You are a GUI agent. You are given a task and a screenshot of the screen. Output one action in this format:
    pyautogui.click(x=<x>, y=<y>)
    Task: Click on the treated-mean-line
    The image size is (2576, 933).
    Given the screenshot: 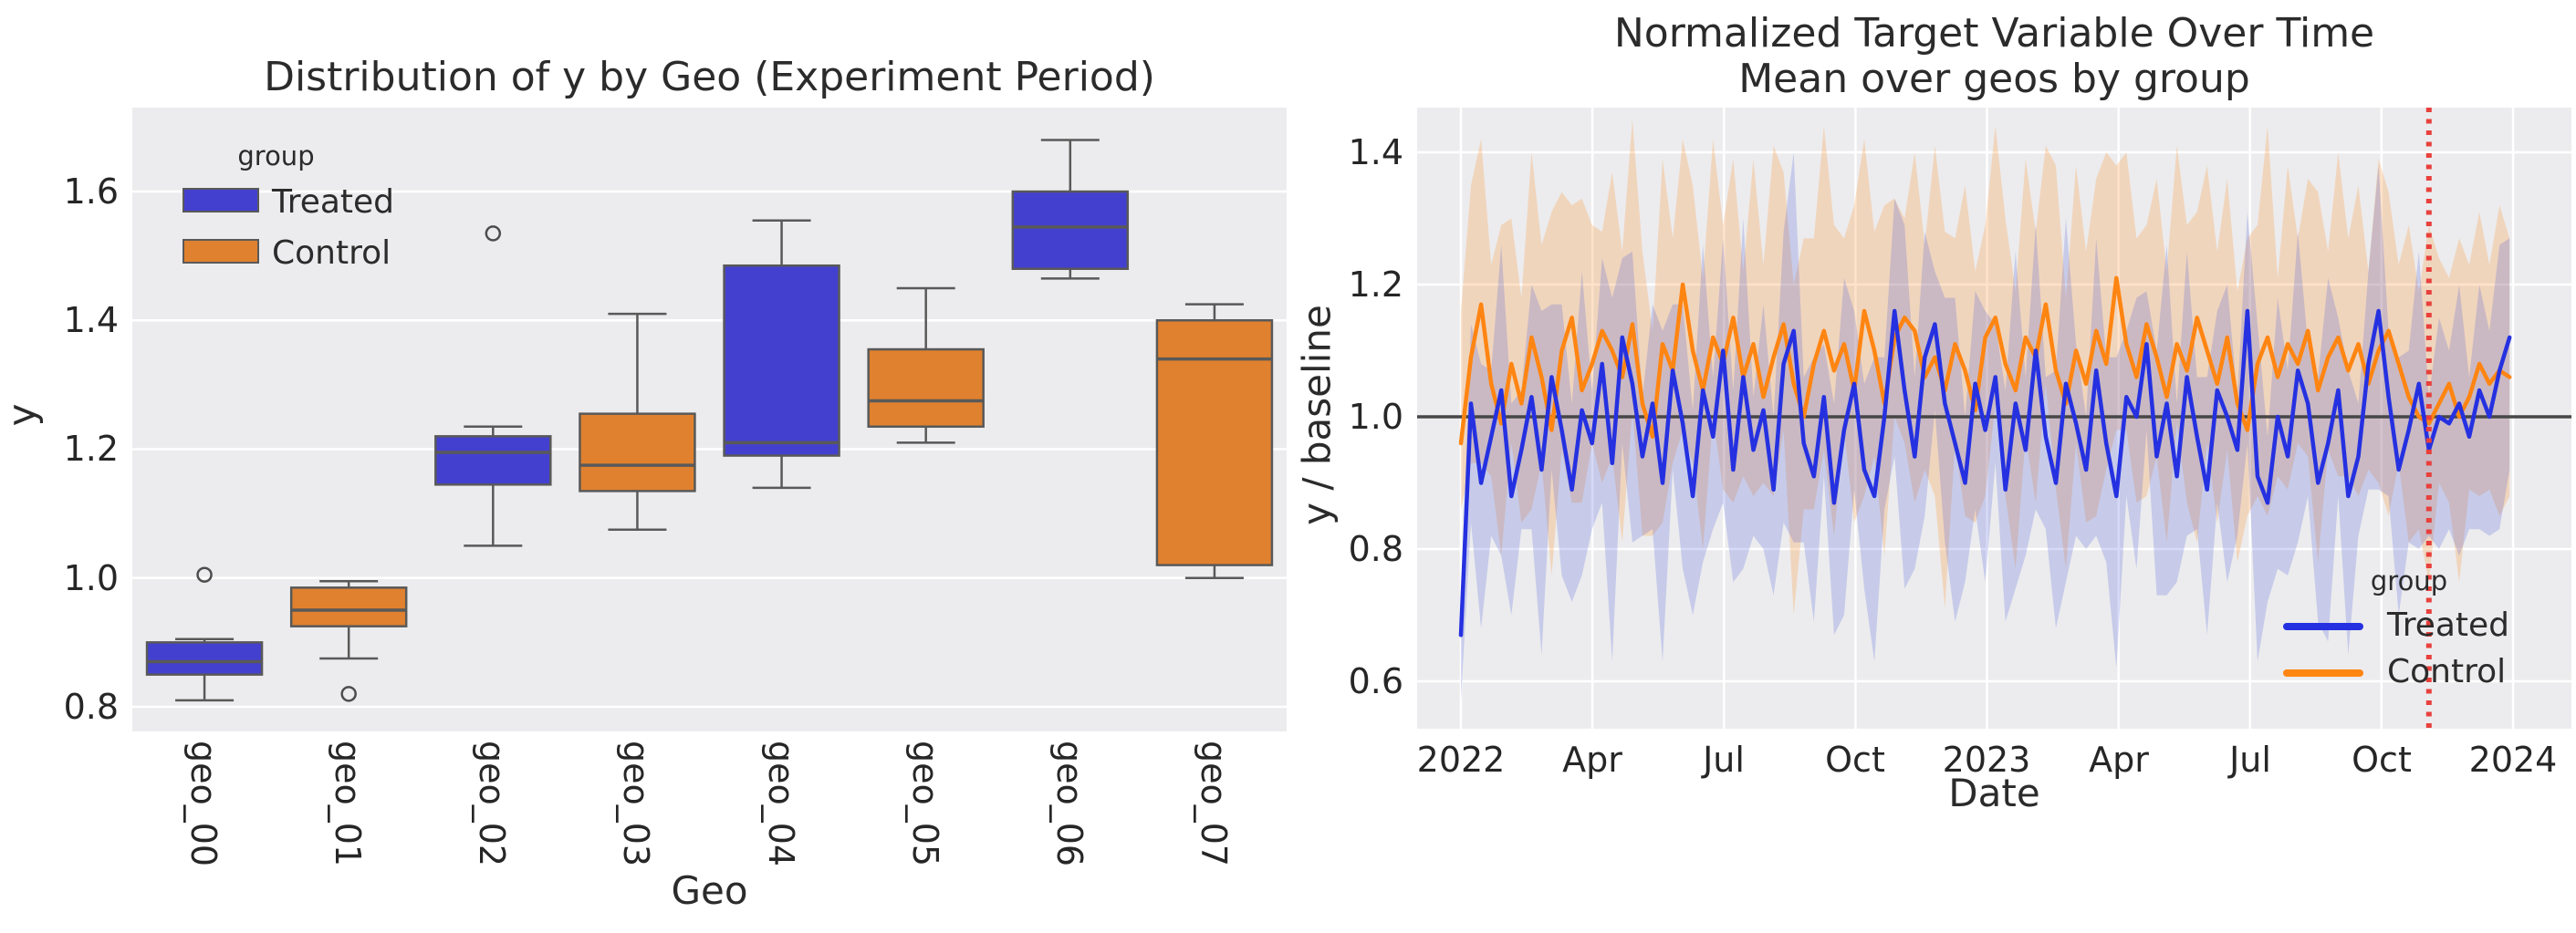 What is the action you would take?
    pyautogui.click(x=1985, y=473)
    